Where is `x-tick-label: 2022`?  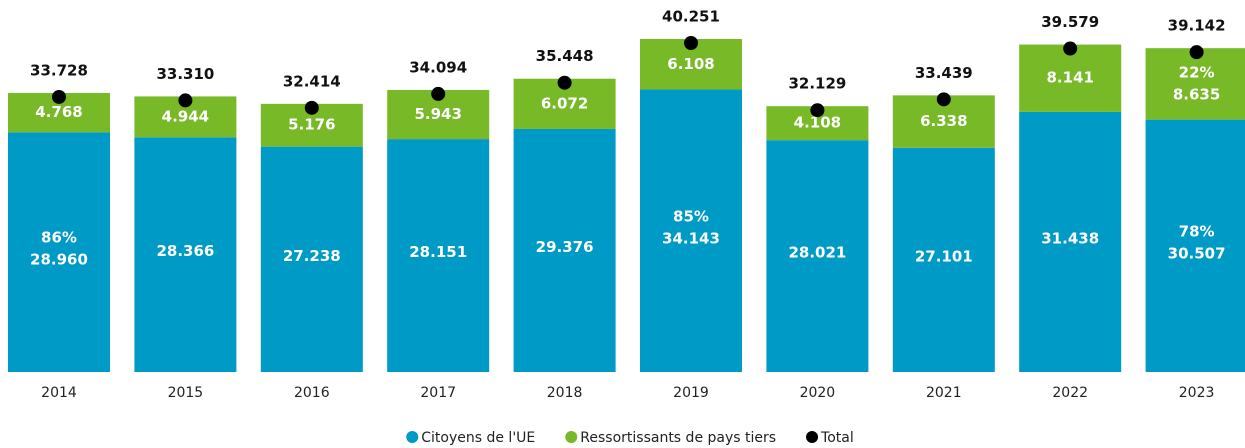 x-tick-label: 2022 is located at coordinates (1070, 393).